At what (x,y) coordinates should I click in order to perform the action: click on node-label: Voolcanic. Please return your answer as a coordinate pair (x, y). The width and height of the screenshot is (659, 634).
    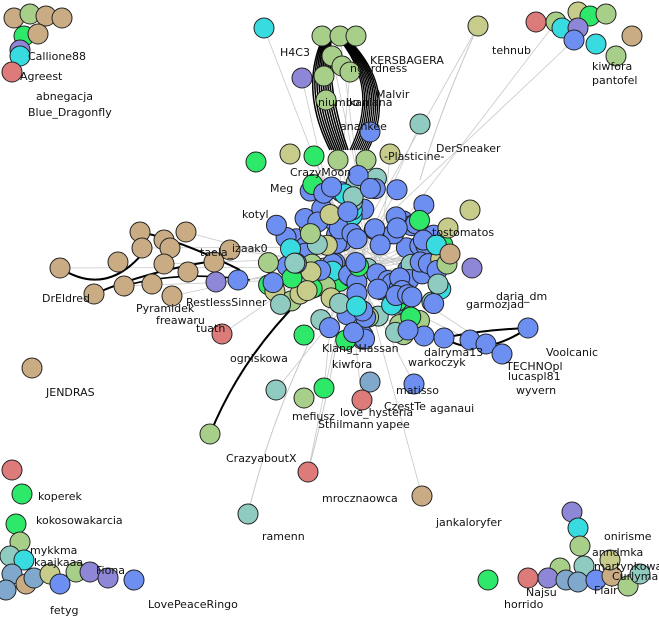
    Looking at the image, I should click on (572, 352).